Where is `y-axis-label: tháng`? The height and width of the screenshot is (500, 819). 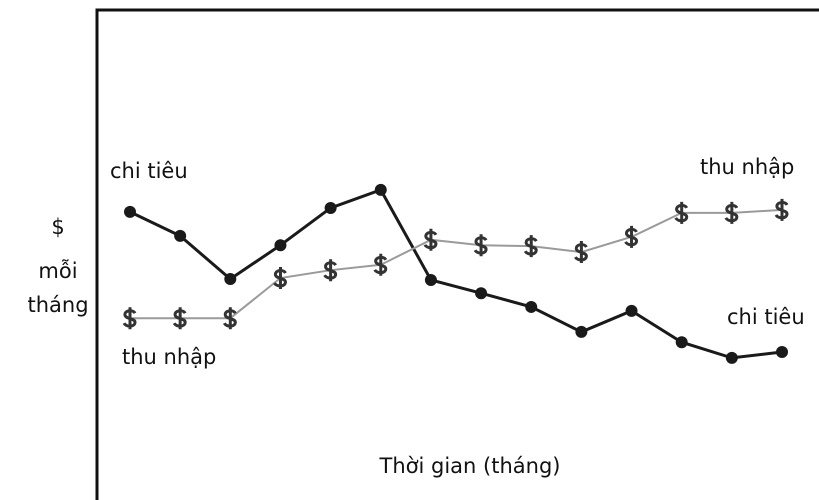 y-axis-label: tháng is located at coordinates (57, 305).